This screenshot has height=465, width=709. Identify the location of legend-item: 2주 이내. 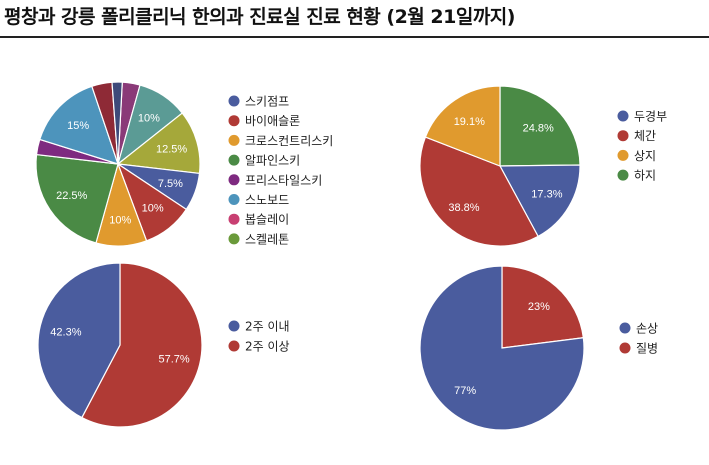
(259, 327).